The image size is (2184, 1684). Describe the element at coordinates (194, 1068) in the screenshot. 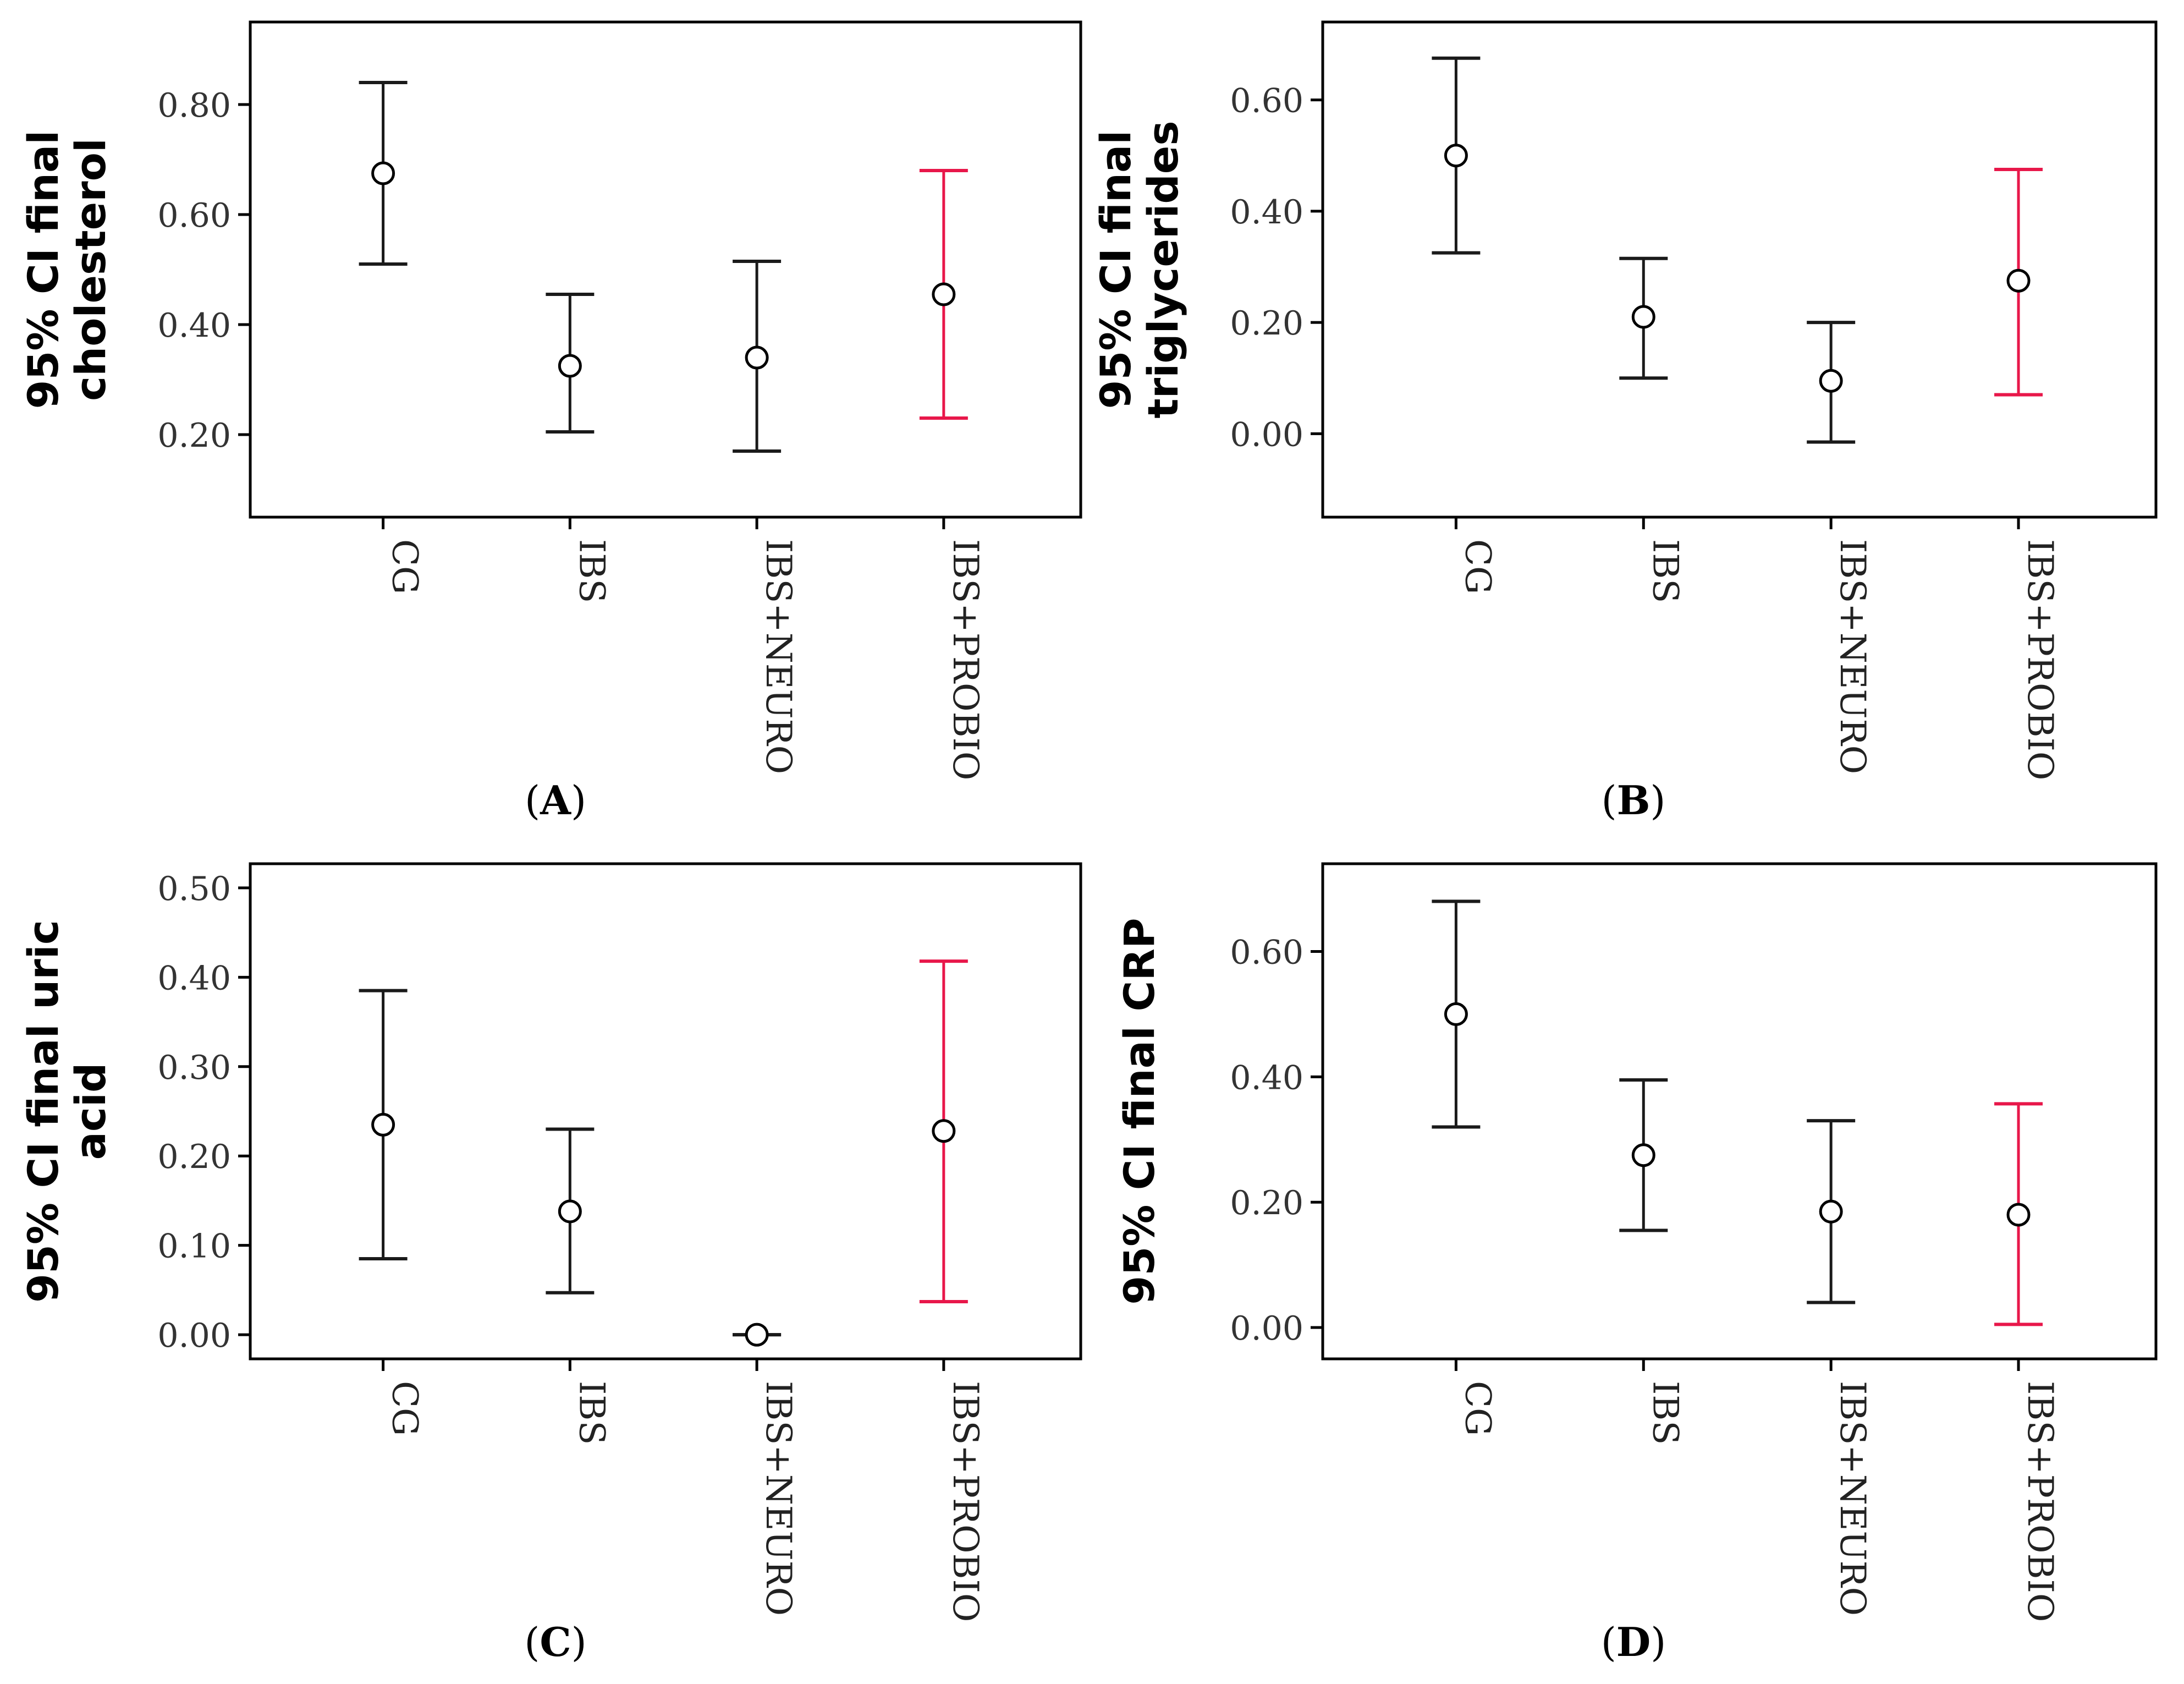

I see `y-tick-label: 0.30` at that location.